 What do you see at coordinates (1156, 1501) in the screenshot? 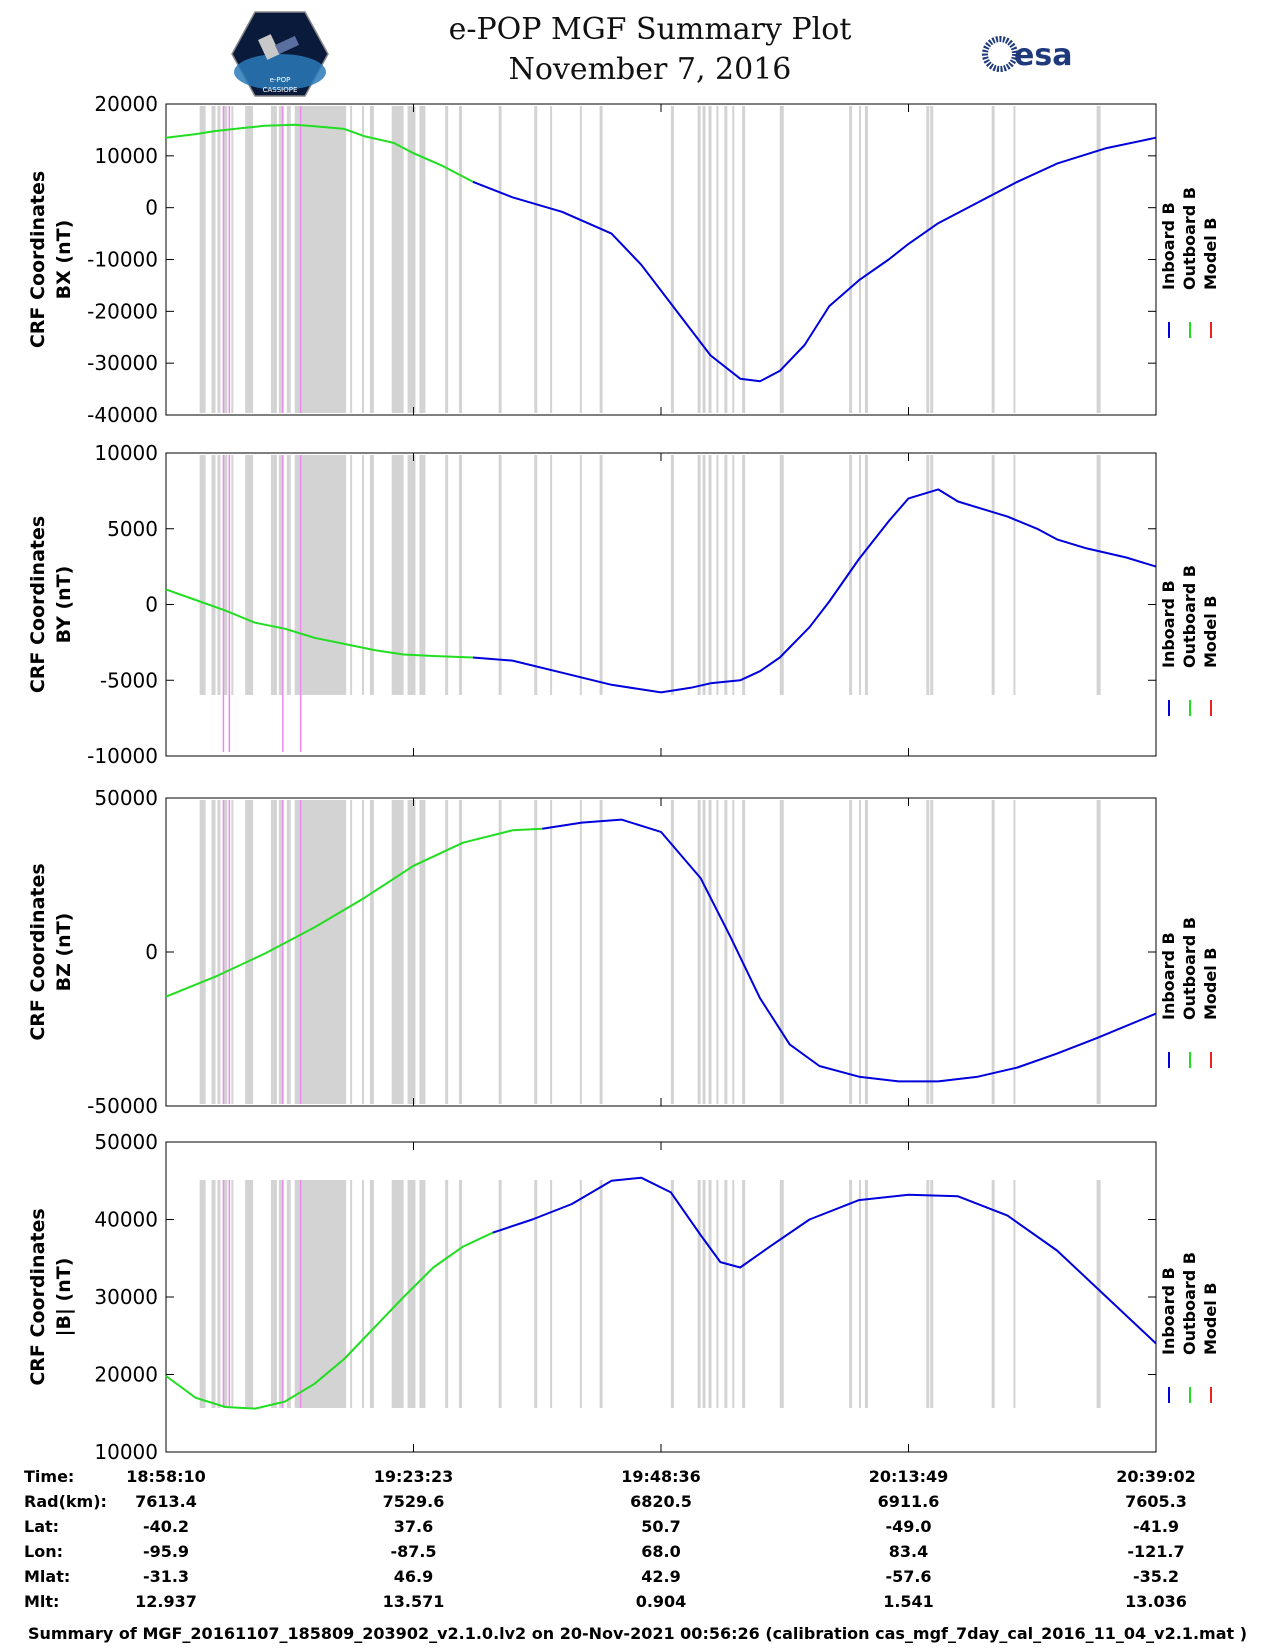
I see `ephemeris-cell: 7605.3` at bounding box center [1156, 1501].